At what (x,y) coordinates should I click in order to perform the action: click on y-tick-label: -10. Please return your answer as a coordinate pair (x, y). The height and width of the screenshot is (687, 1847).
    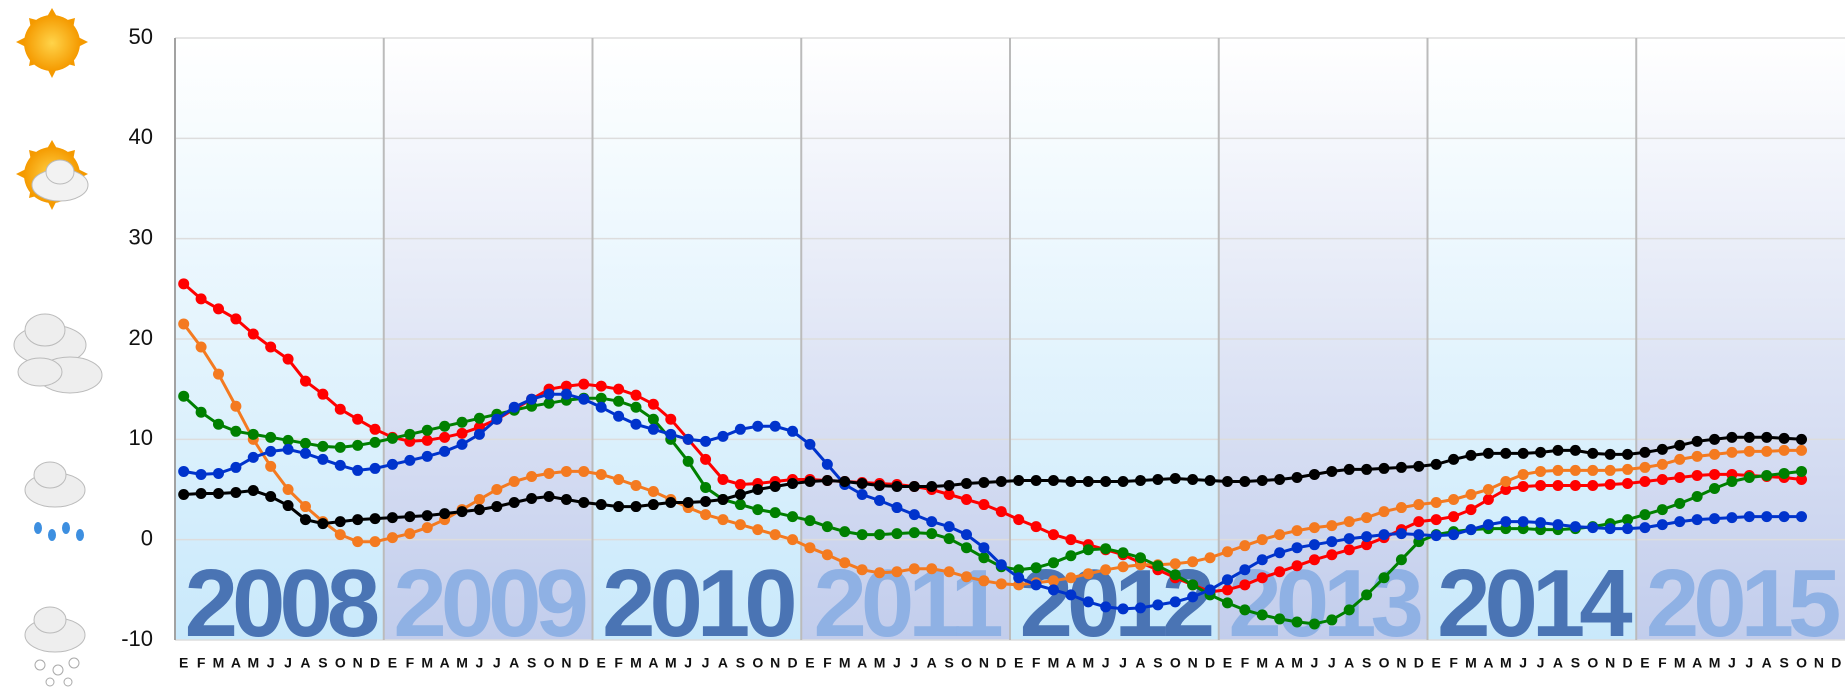
    Looking at the image, I should click on (137, 638).